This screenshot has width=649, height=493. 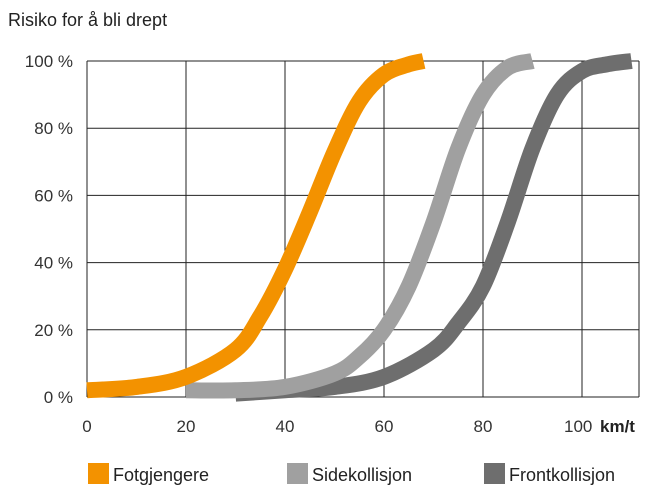 What do you see at coordinates (58, 397) in the screenshot?
I see `y-tick-label: 0 %` at bounding box center [58, 397].